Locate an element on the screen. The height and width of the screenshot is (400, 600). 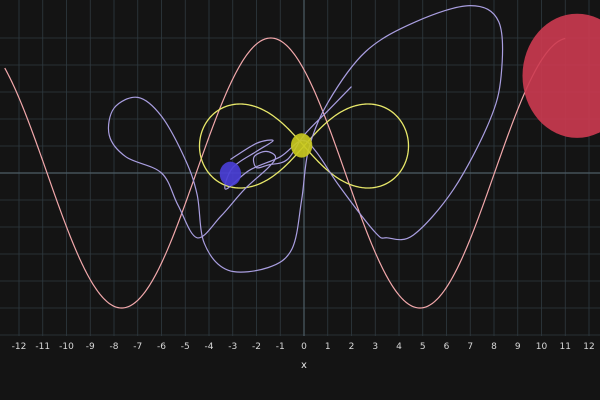
x-tick-label: 5 is located at coordinates (423, 347).